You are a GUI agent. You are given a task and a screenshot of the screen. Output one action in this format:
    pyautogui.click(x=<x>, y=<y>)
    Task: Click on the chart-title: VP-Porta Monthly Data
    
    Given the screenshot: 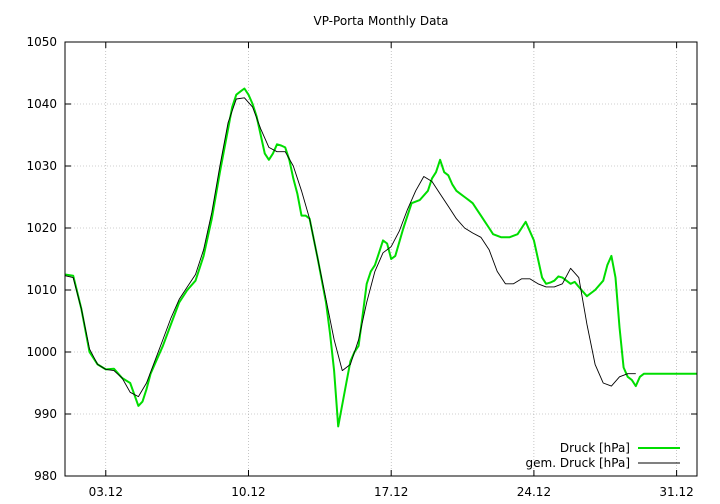 What is the action you would take?
    pyautogui.click(x=381, y=21)
    